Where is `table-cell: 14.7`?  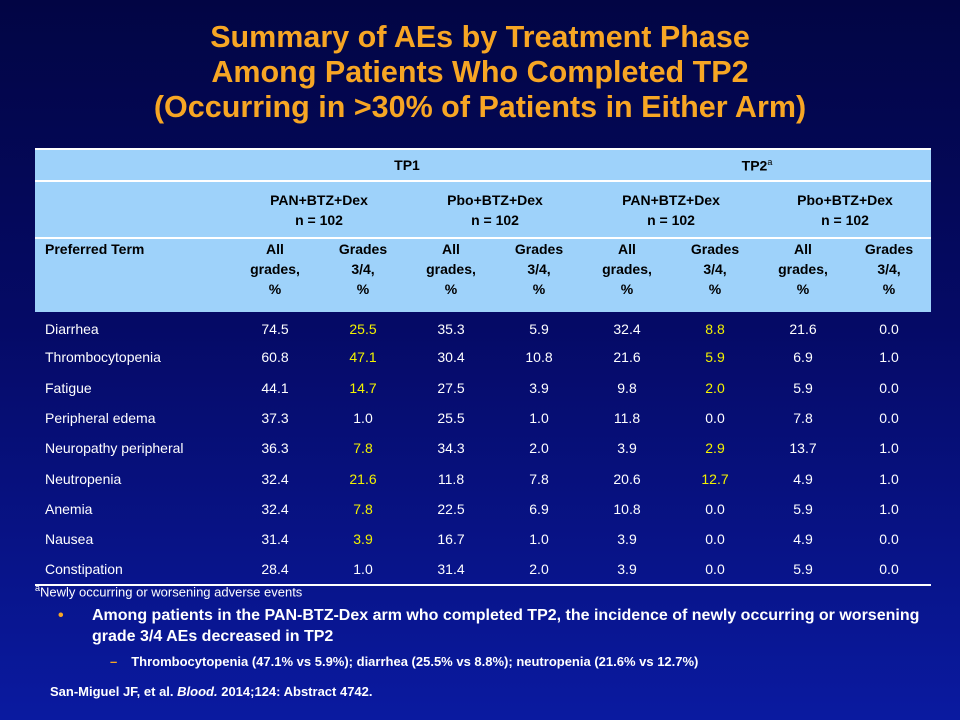 table-cell: 14.7 is located at coordinates (363, 387).